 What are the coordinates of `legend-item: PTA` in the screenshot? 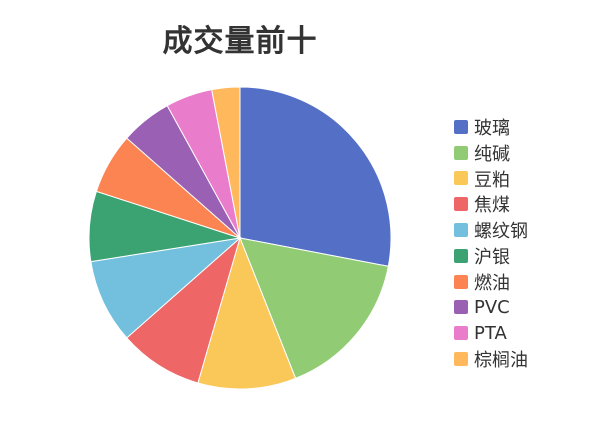 It's located at (491, 333).